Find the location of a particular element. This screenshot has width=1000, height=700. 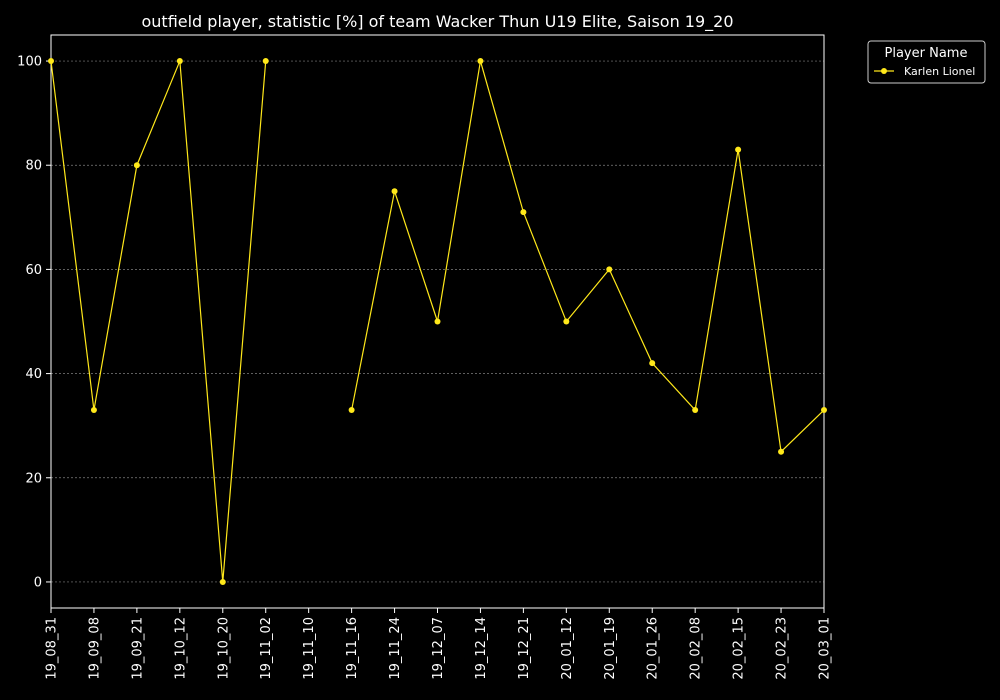

x-tick-label: 19_11_24 is located at coordinates (395, 648).